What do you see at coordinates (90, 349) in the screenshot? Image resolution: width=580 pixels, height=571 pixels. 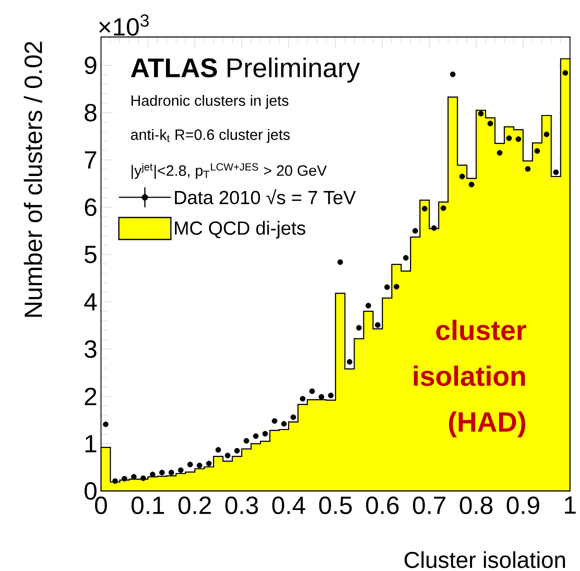 I see `y-tick-label: 3` at bounding box center [90, 349].